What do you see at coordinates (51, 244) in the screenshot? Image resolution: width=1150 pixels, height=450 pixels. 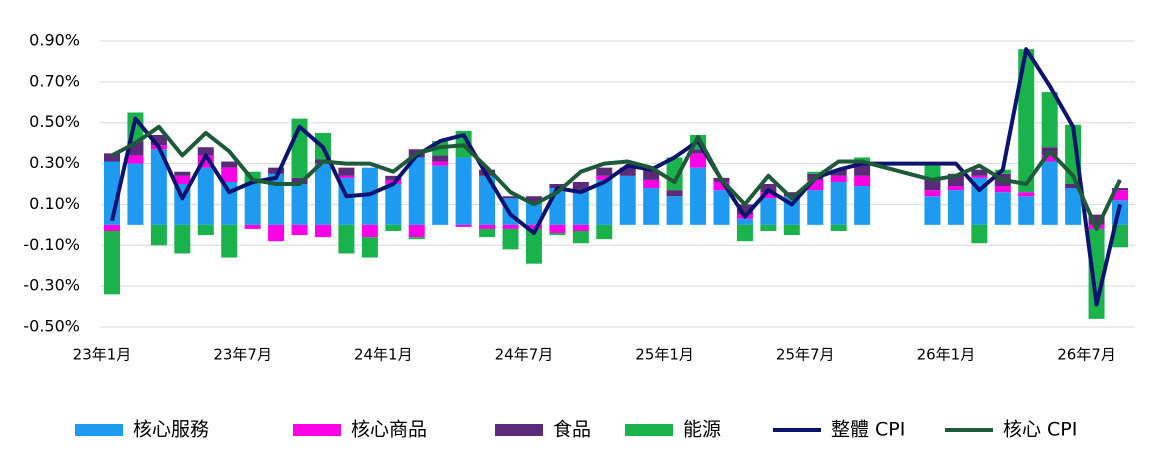 I see `y-tick-label: -0.10%` at bounding box center [51, 244].